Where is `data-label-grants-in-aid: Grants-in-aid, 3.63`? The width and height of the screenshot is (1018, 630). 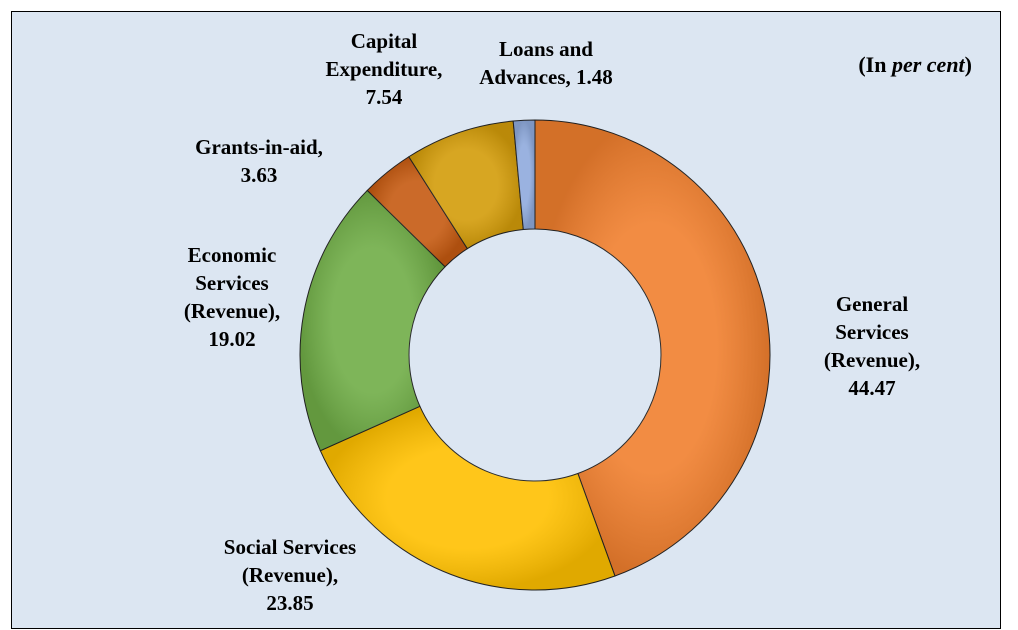
data-label-grants-in-aid: Grants-in-aid, 3.63 is located at coordinates (259, 161).